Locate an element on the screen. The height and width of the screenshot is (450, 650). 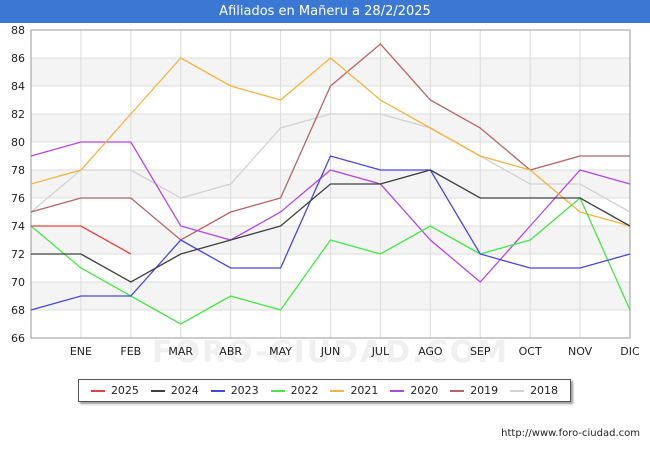
legend-item-2023: 2023 is located at coordinates (234, 390).